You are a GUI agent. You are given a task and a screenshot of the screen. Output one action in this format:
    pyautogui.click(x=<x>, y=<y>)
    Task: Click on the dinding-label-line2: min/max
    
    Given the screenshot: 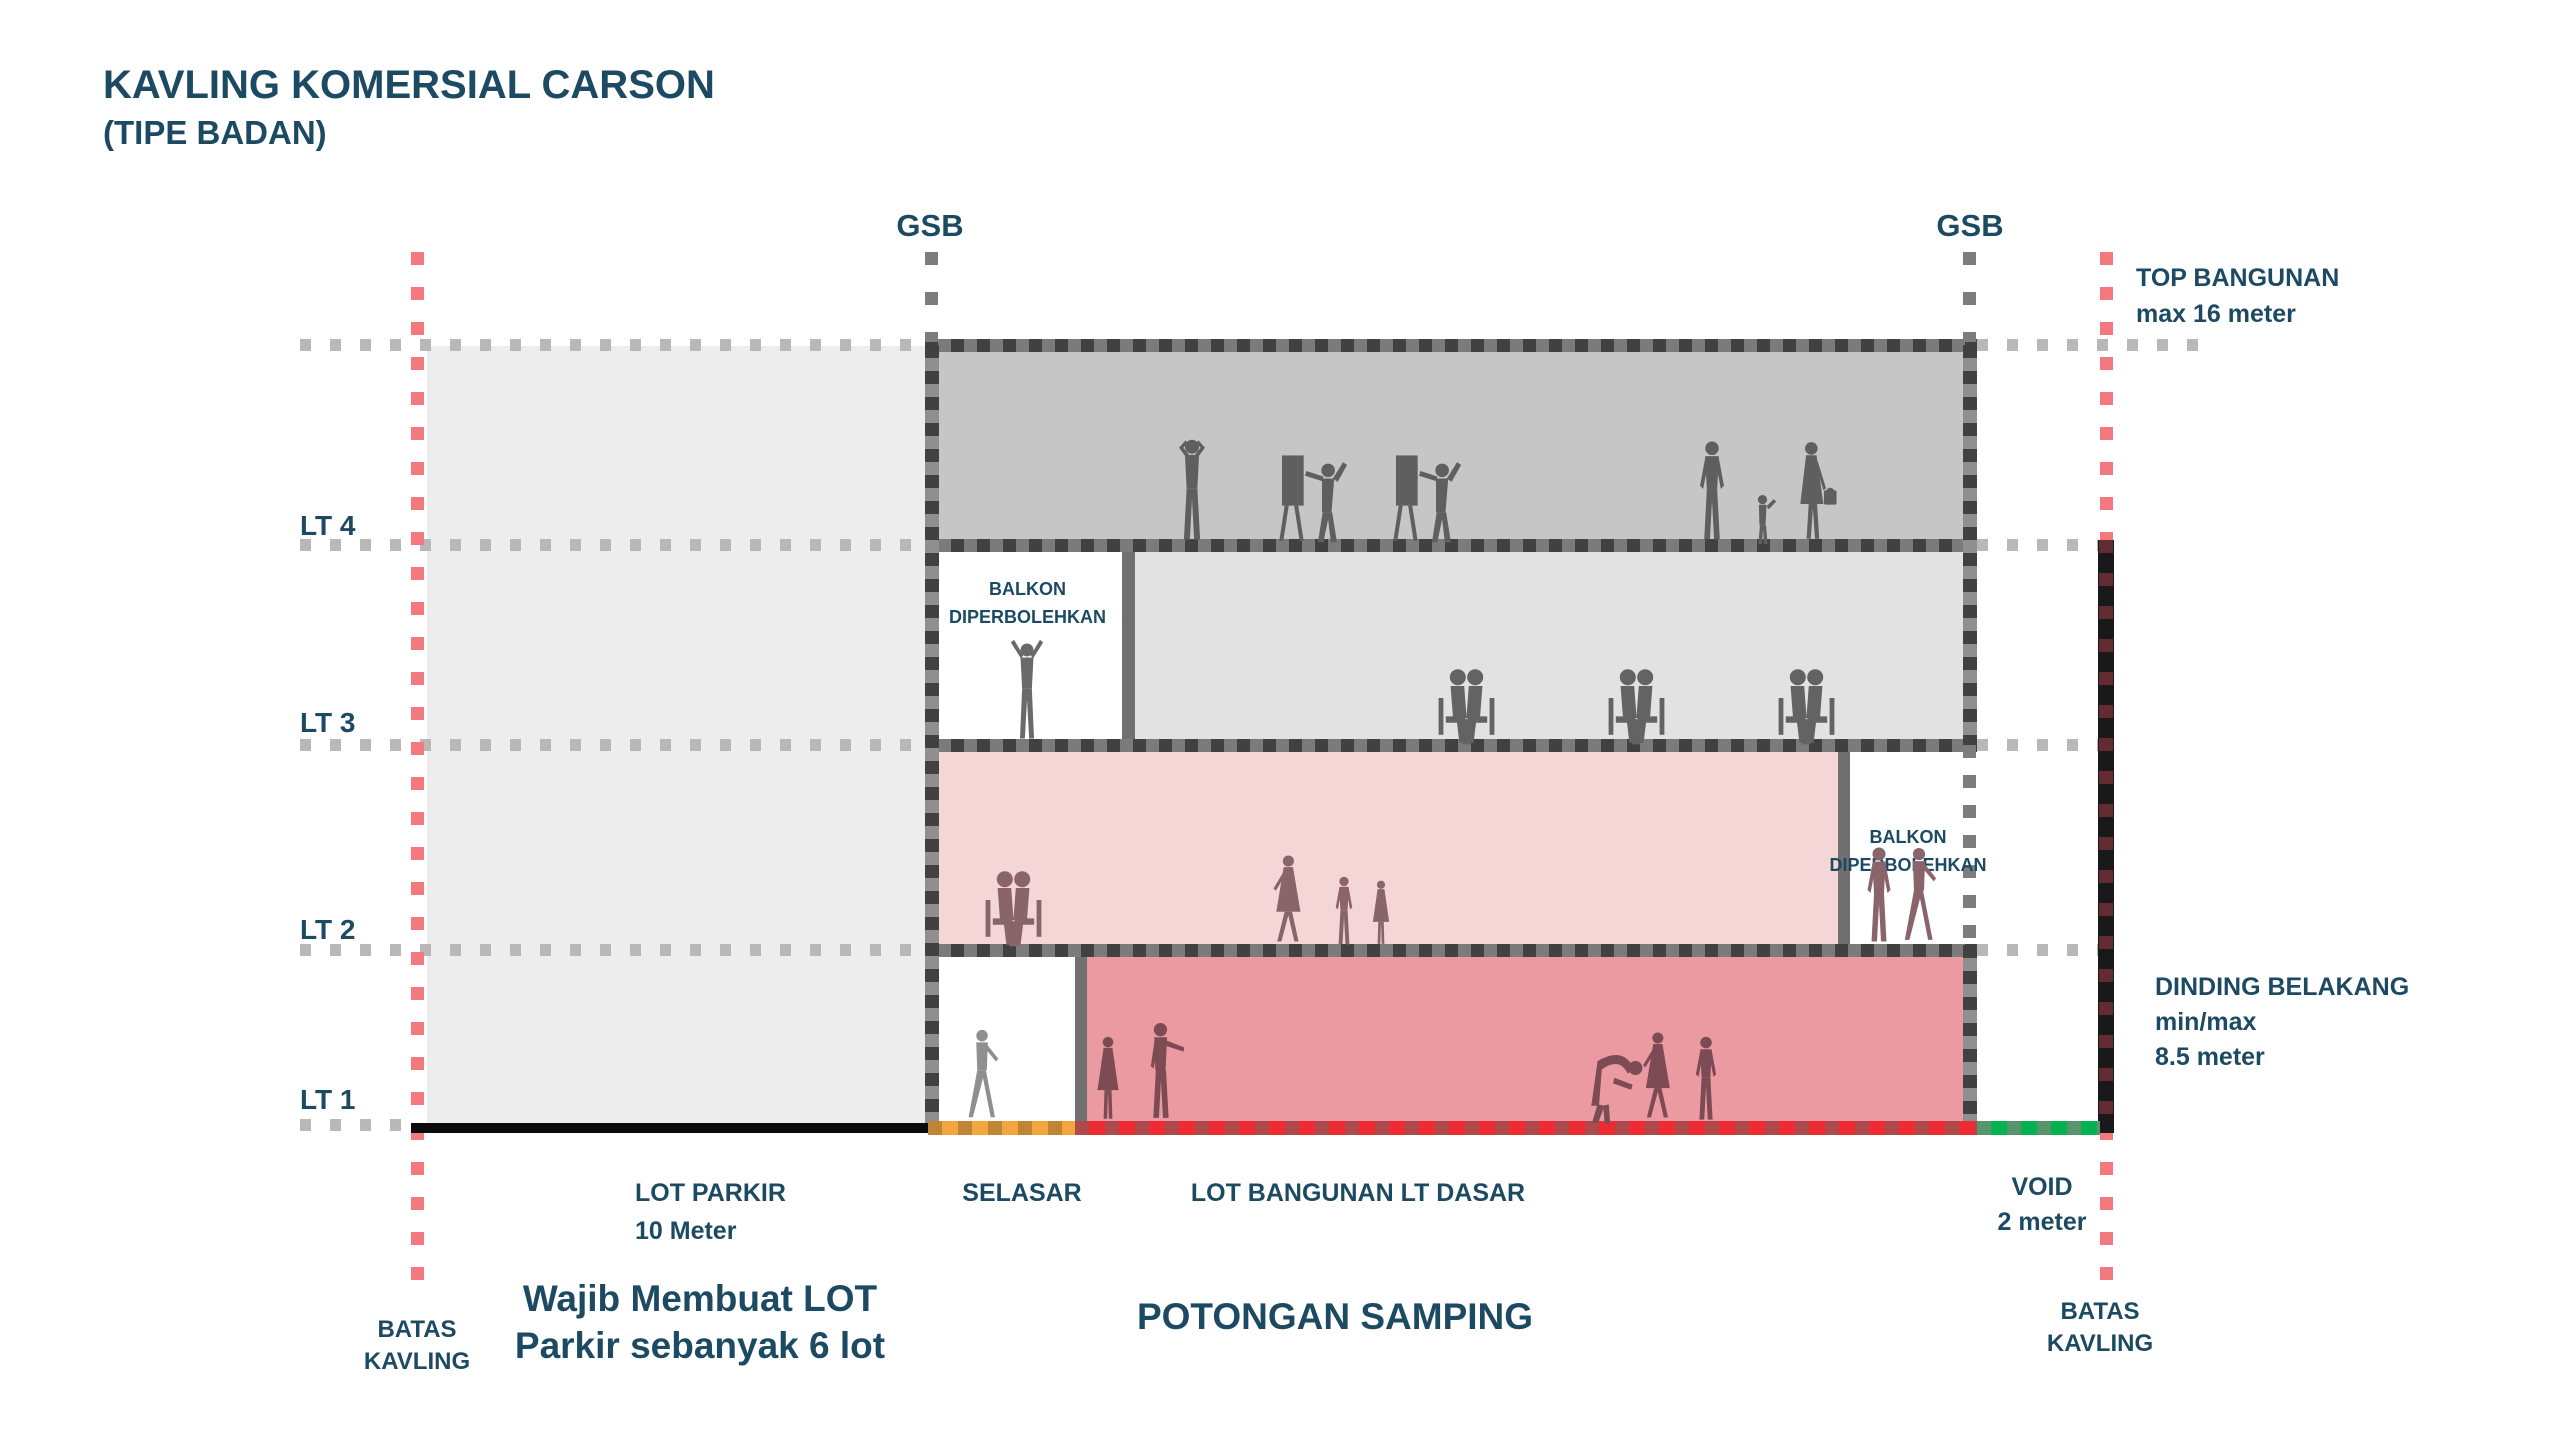 What is the action you would take?
    pyautogui.click(x=2206, y=1022)
    